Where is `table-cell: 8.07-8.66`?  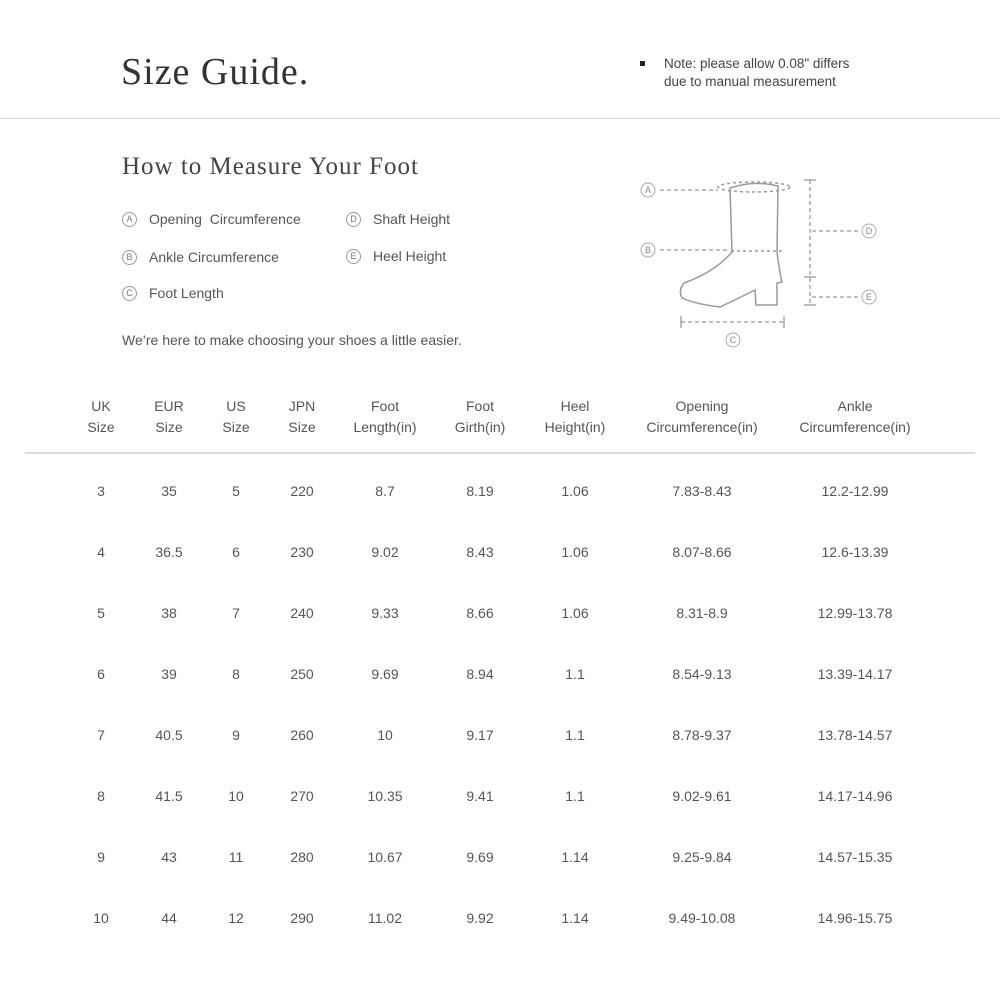 table-cell: 8.07-8.66 is located at coordinates (702, 552).